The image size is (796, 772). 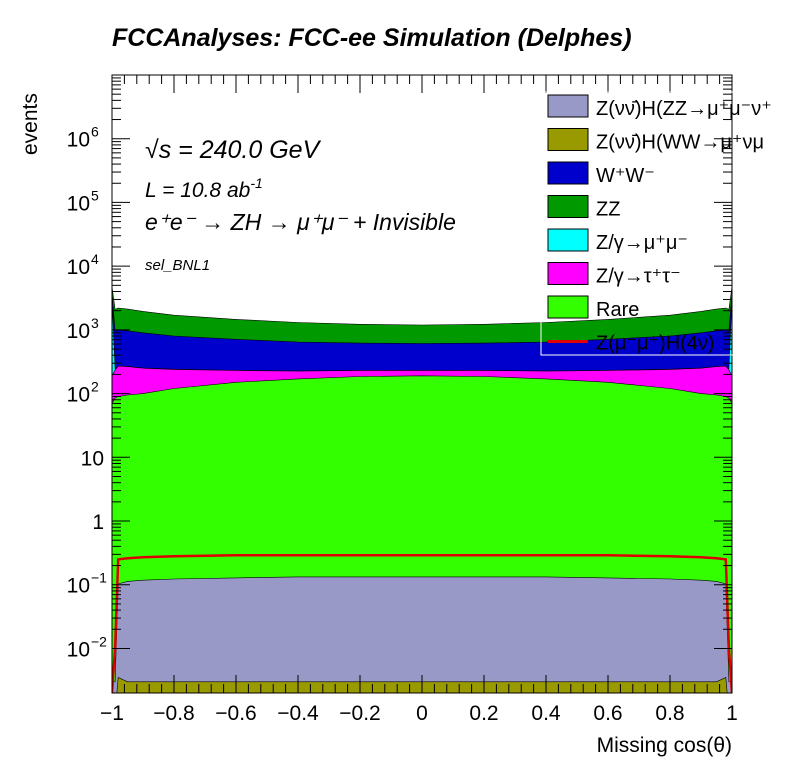 What do you see at coordinates (99, 641) in the screenshot?
I see `y-tick-exponent: −2` at bounding box center [99, 641].